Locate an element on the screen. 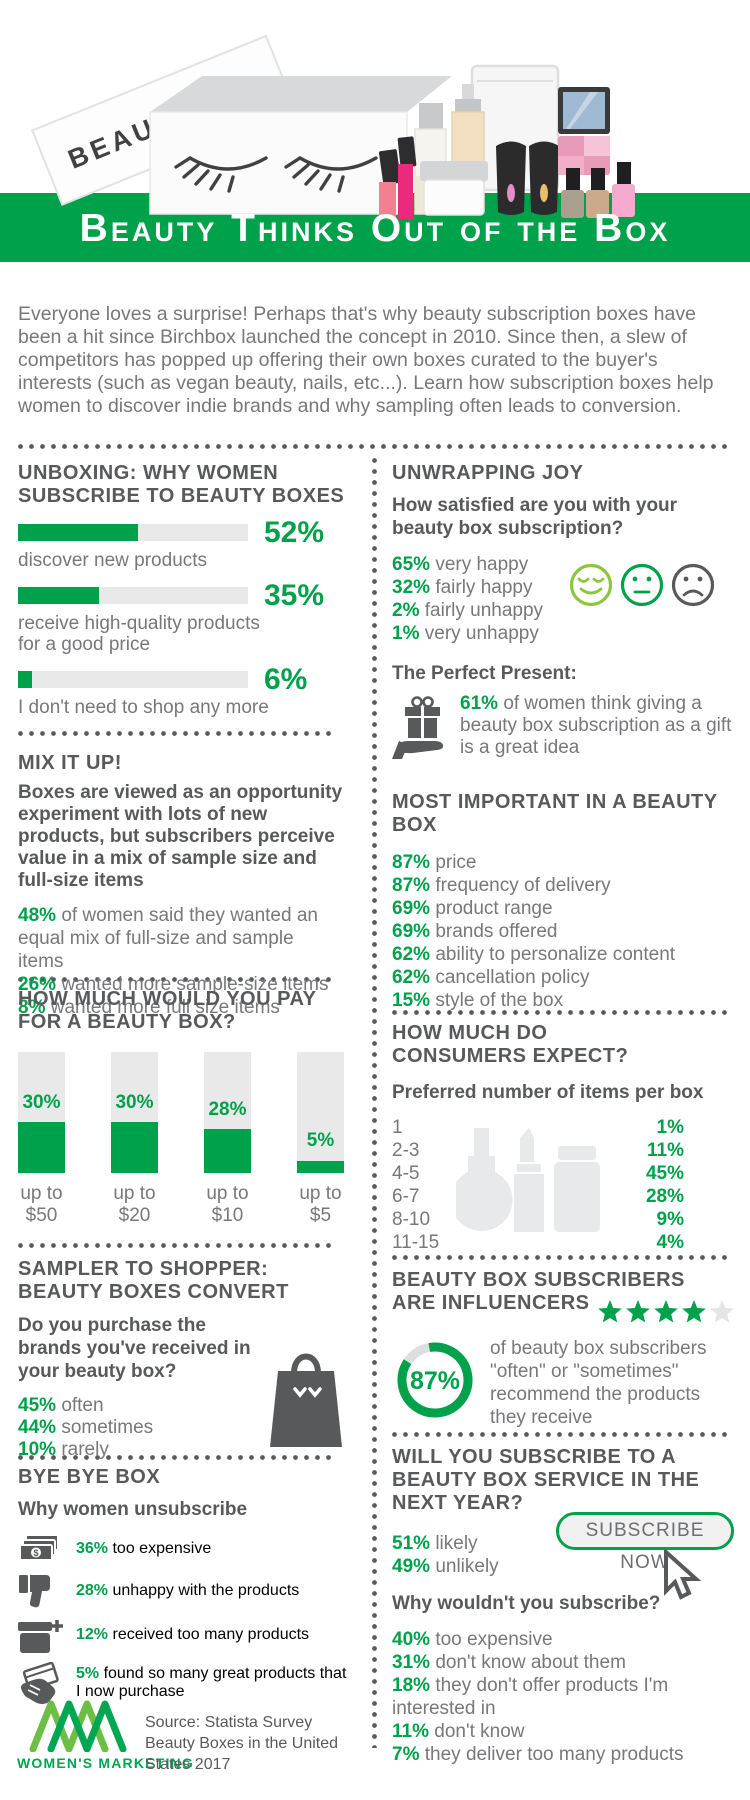 This screenshot has height=1800, width=750. bar-column: 30% up to $50 is located at coordinates (41, 1139).